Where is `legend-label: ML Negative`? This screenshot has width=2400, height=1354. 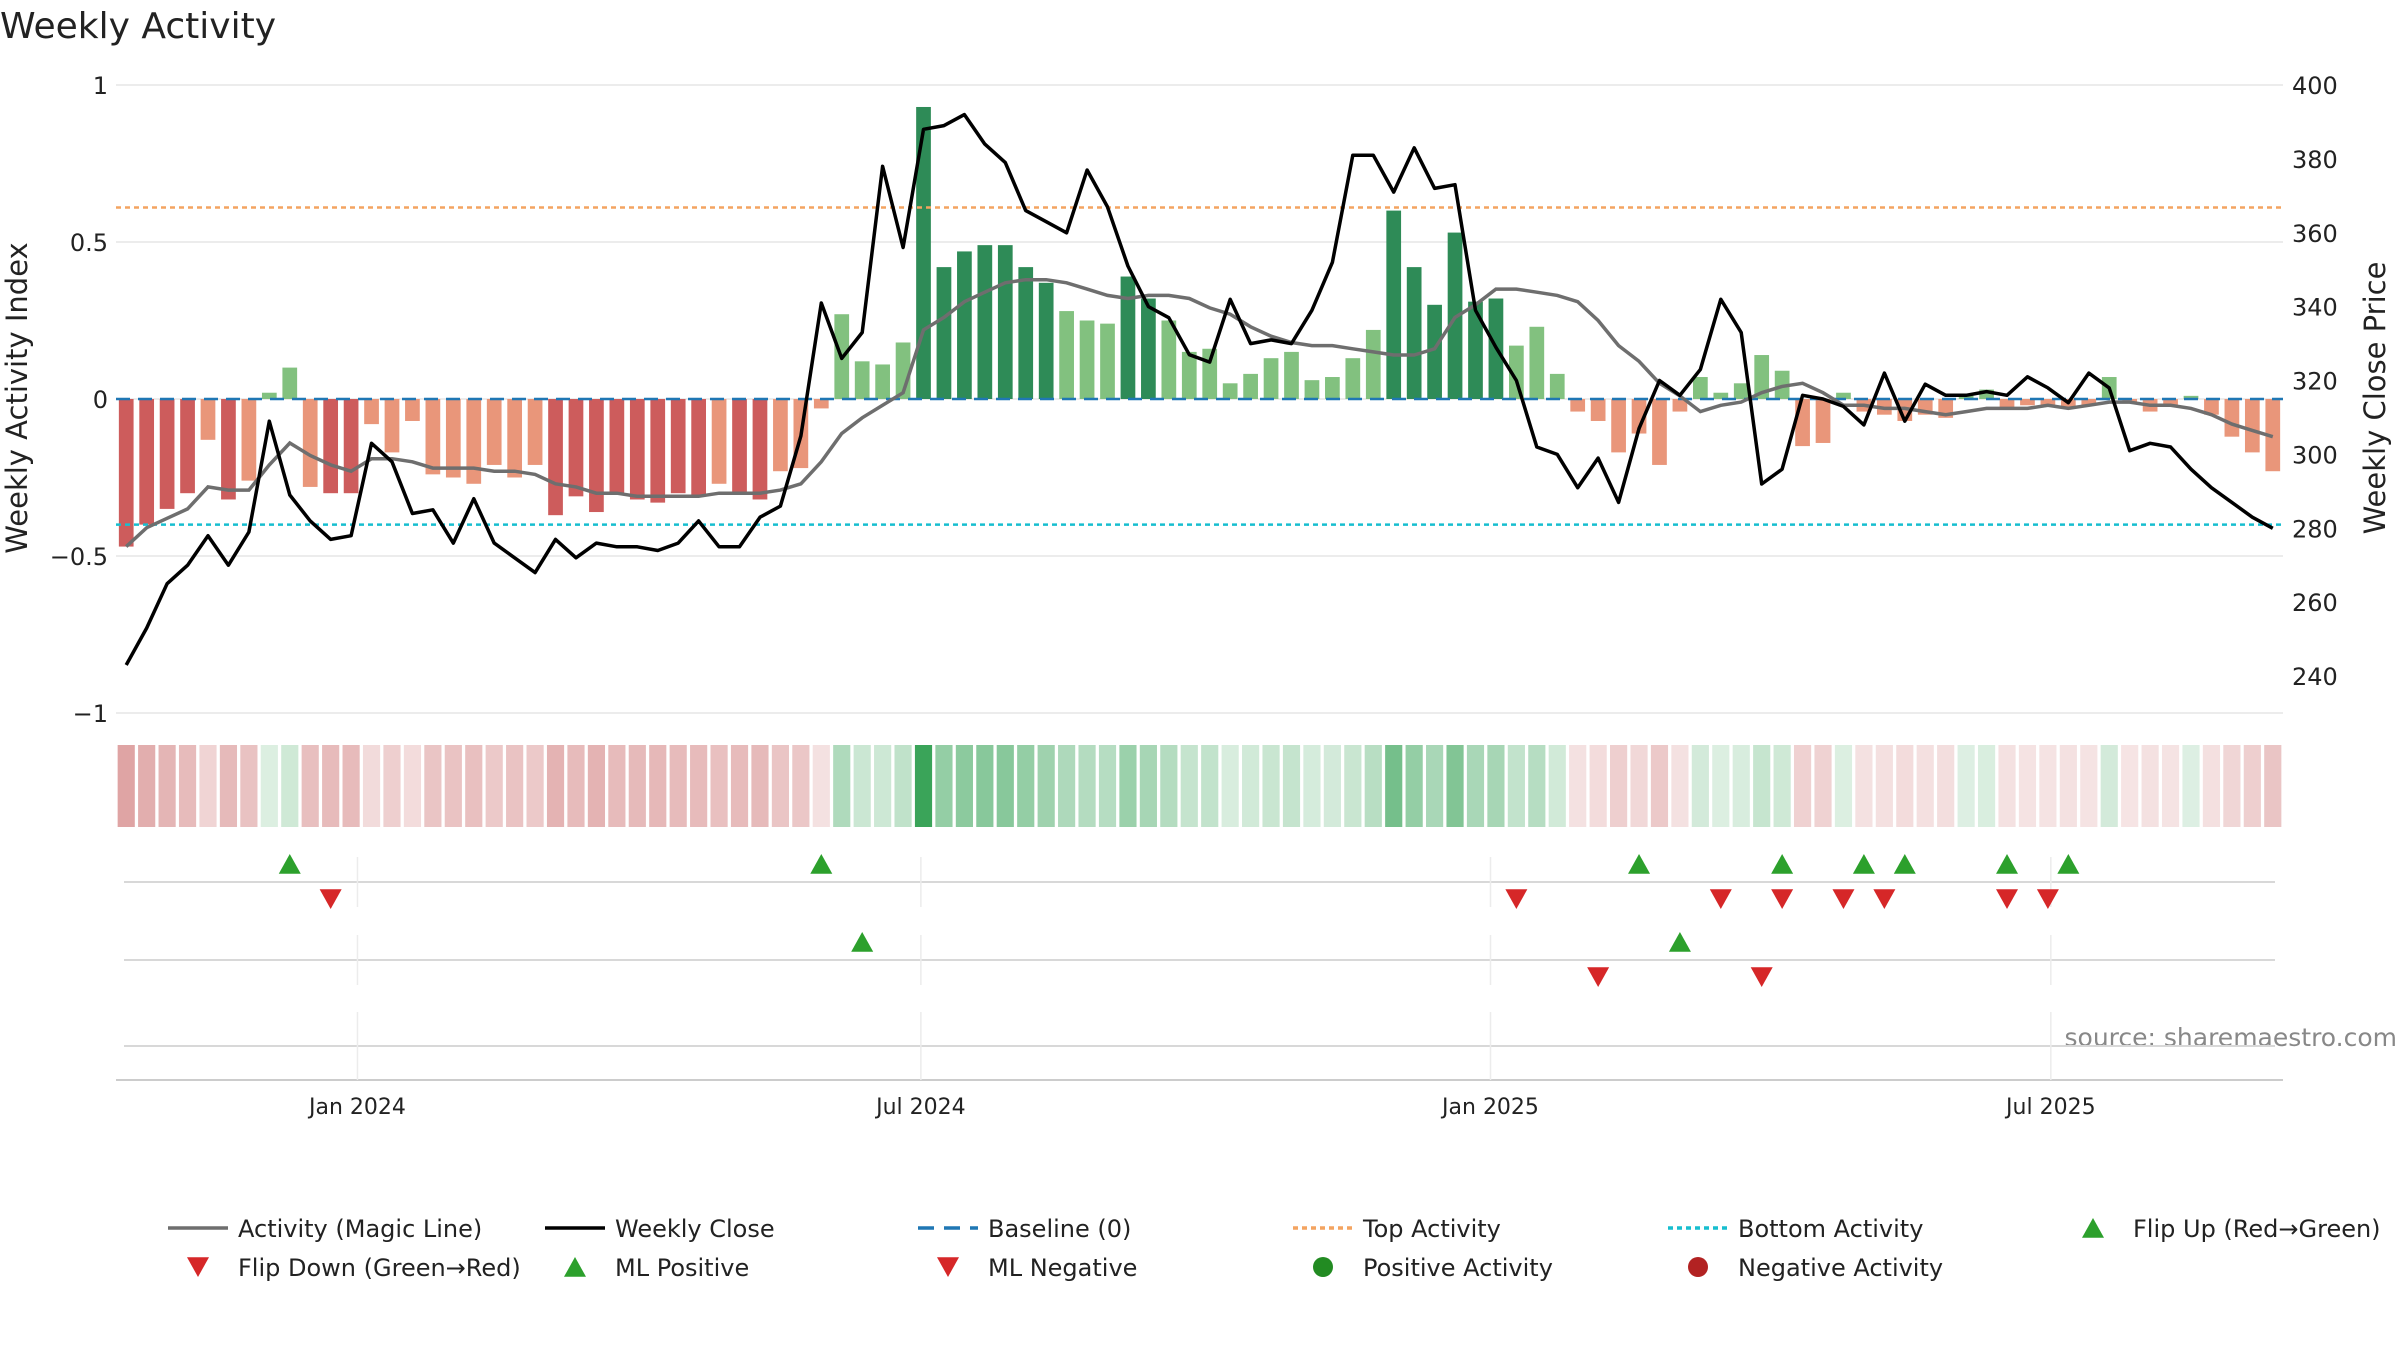 legend-label: ML Negative is located at coordinates (1062, 1268).